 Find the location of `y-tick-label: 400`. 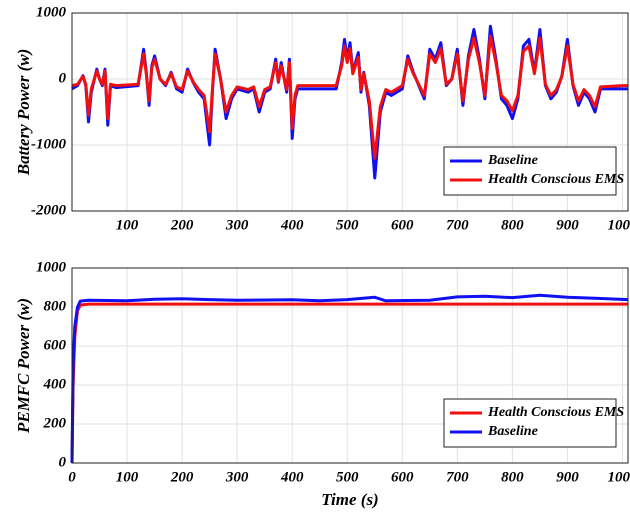

y-tick-label: 400 is located at coordinates (55, 384).